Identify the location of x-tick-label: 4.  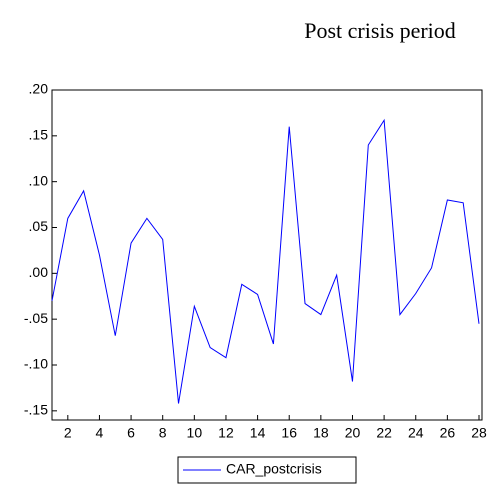
(100, 433).